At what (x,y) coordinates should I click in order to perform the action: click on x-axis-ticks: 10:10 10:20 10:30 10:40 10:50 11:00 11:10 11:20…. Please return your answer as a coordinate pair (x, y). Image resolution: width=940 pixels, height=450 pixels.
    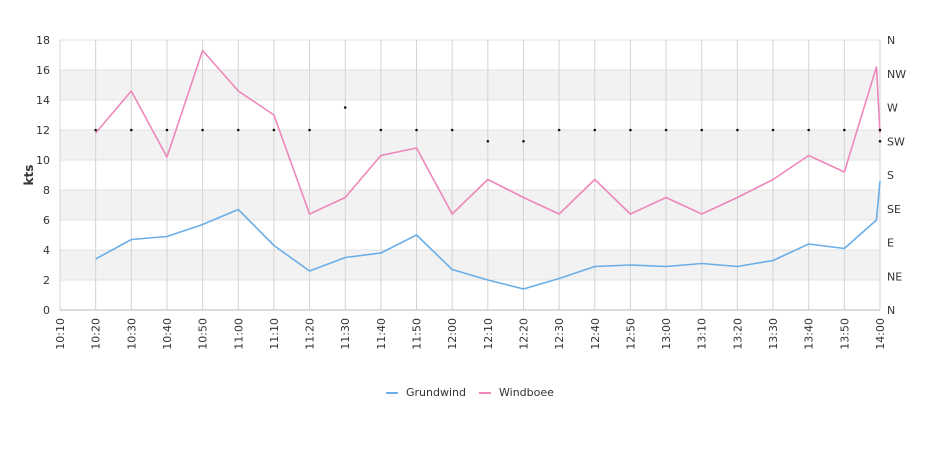
    Looking at the image, I should click on (470, 334).